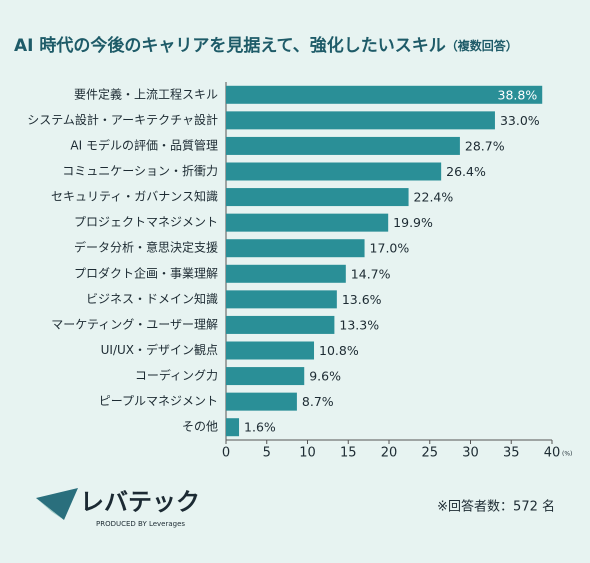  What do you see at coordinates (140, 502) in the screenshot?
I see `brand: レバテック` at bounding box center [140, 502].